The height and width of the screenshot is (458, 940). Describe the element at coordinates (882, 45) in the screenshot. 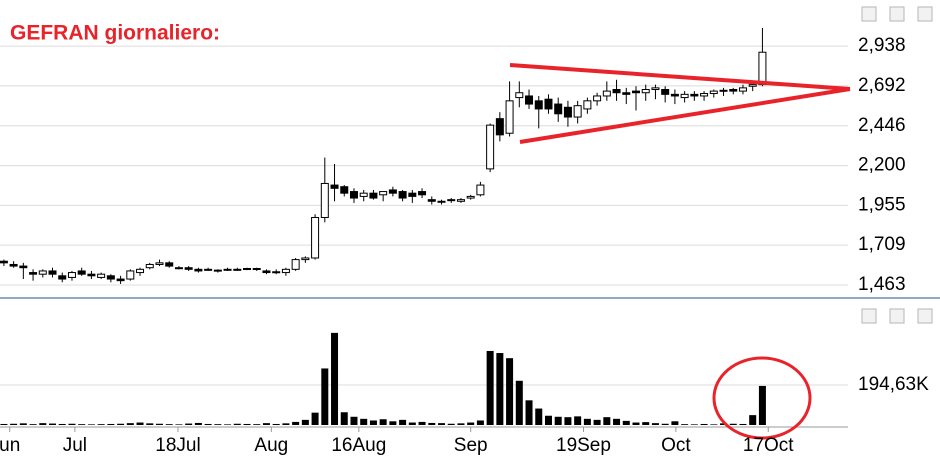

I see `y-tick-label: 2,938` at that location.